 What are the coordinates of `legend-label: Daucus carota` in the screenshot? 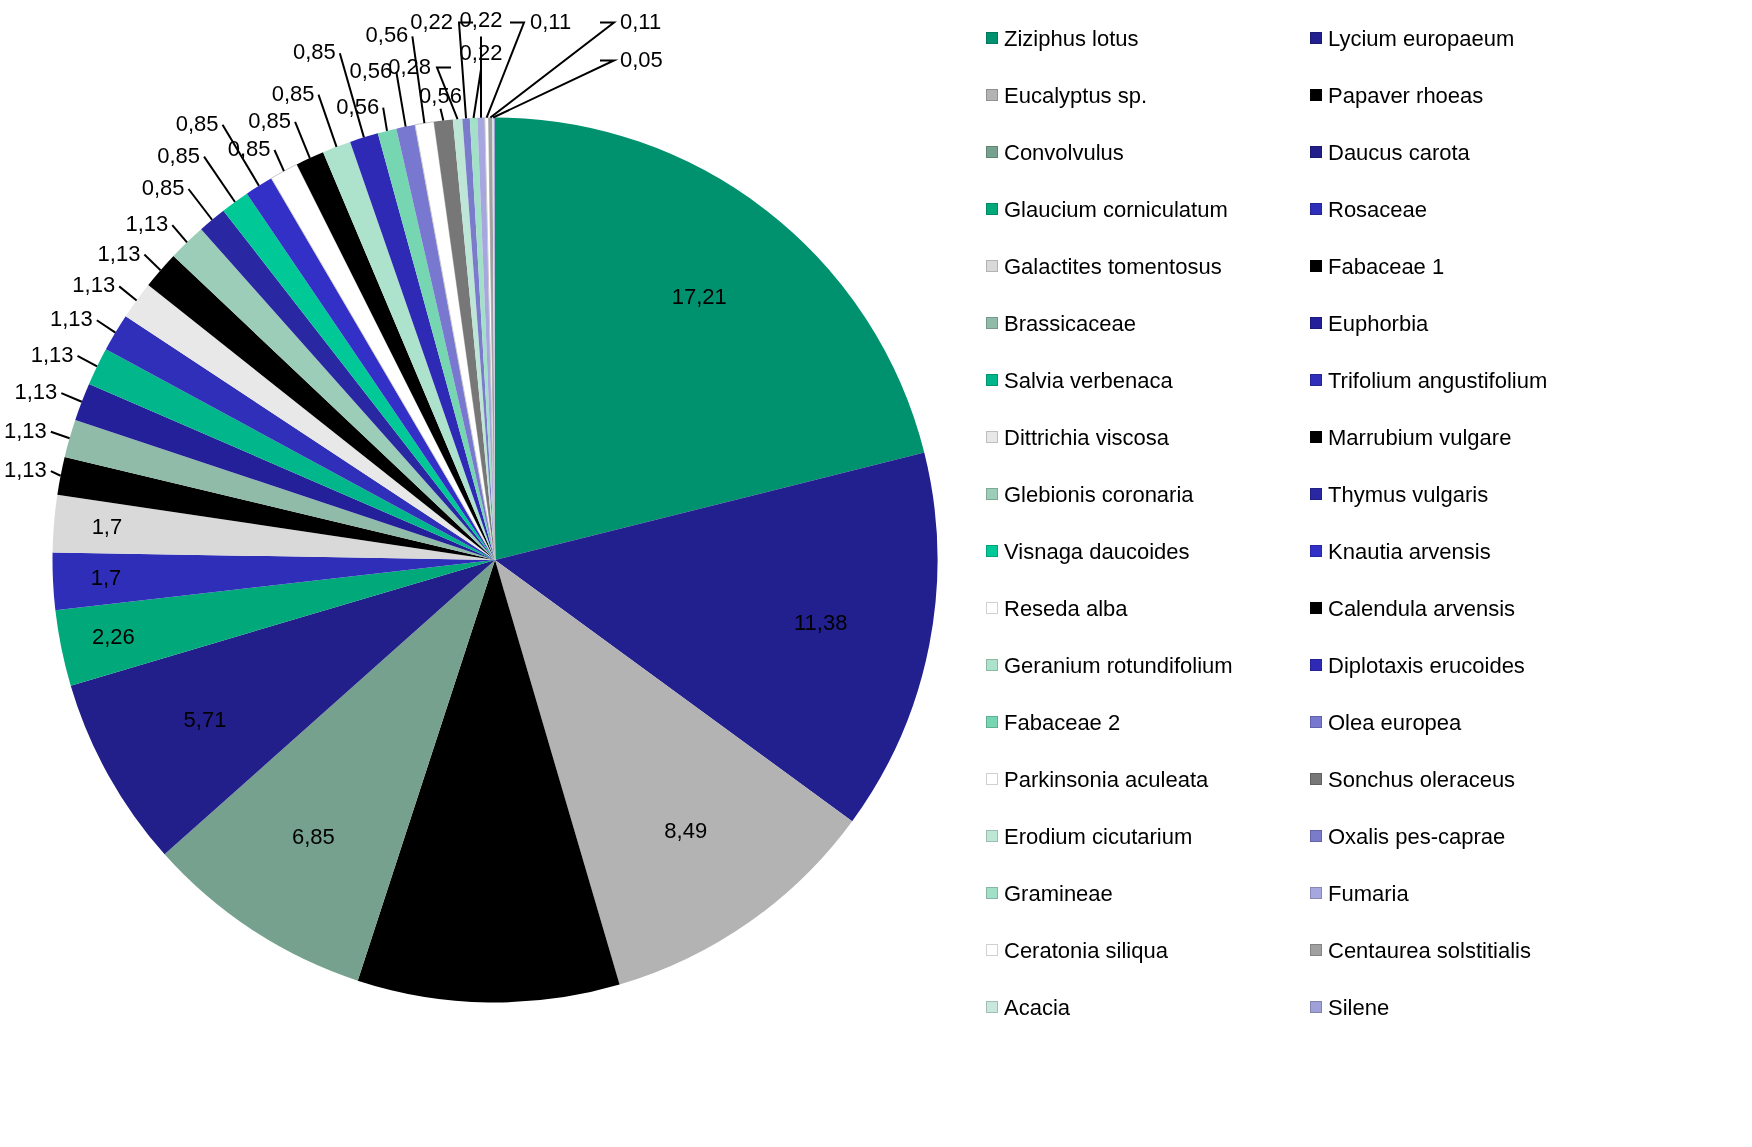 It's located at (1399, 153).